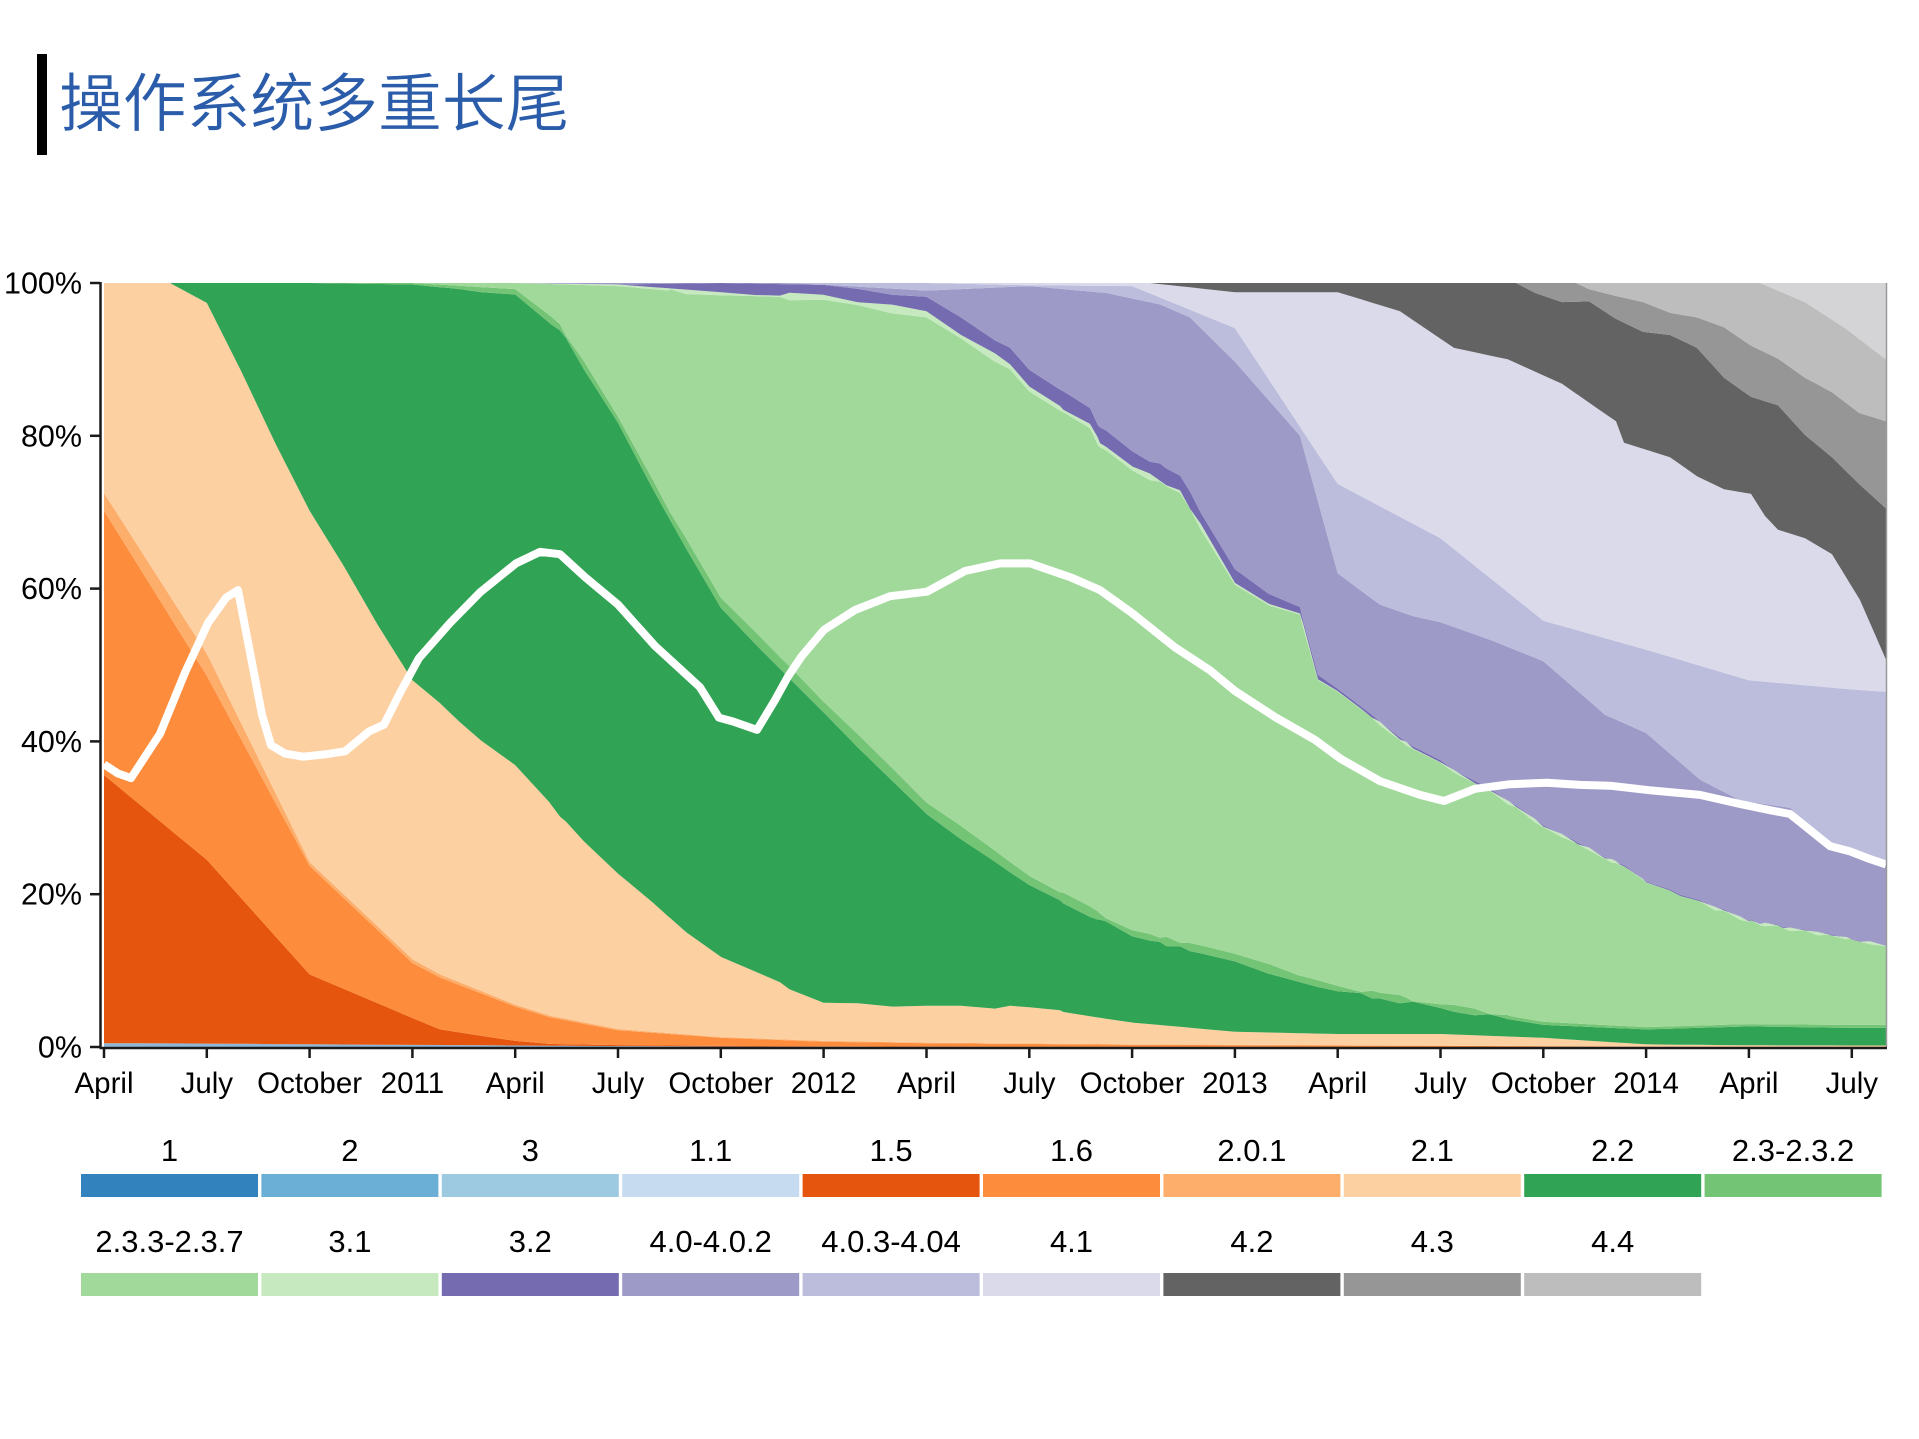 This screenshot has height=1439, width=1919. What do you see at coordinates (1251, 1150) in the screenshot?
I see `svg-text: 2.0.1` at bounding box center [1251, 1150].